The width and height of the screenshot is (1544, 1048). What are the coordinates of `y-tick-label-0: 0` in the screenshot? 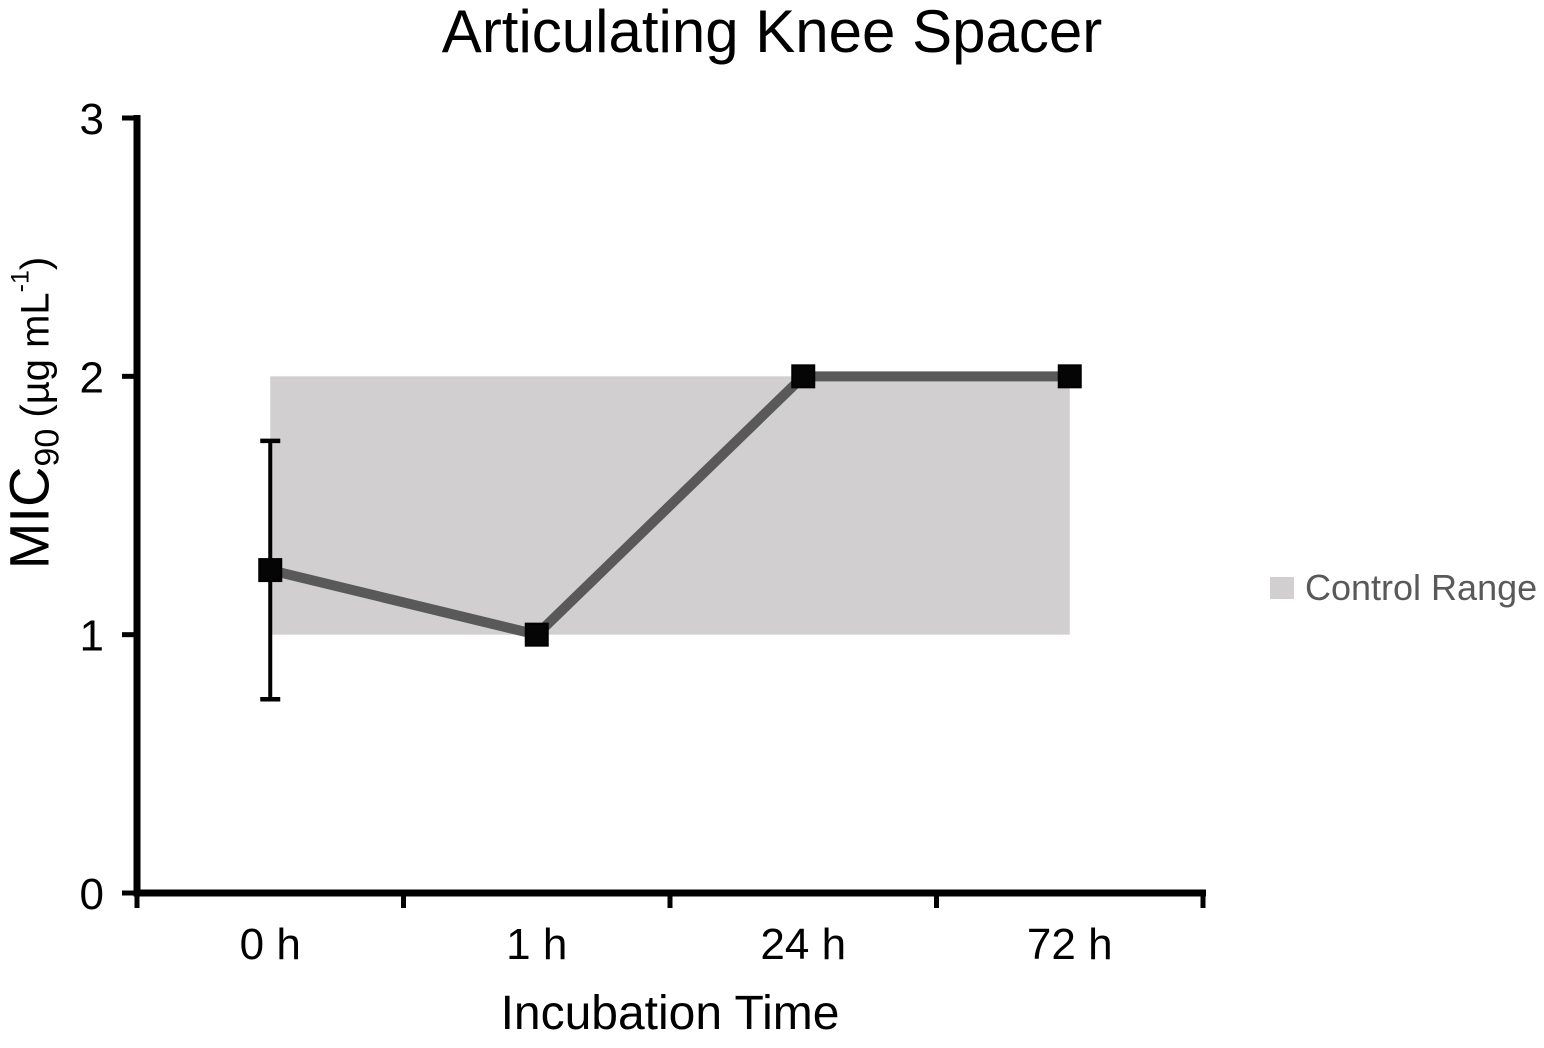 It's located at (92, 894).